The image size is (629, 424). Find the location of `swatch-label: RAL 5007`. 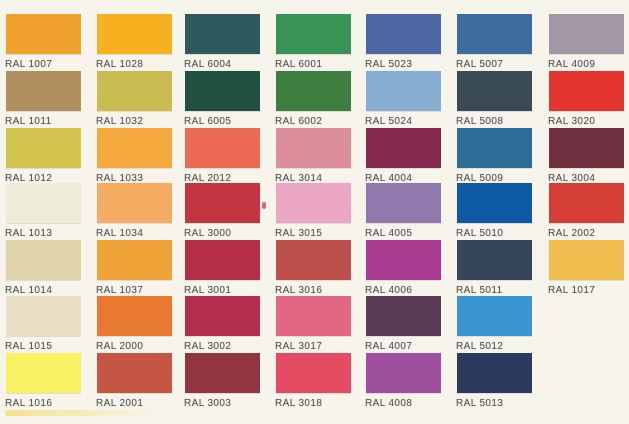

swatch-label: RAL 5007 is located at coordinates (480, 64).